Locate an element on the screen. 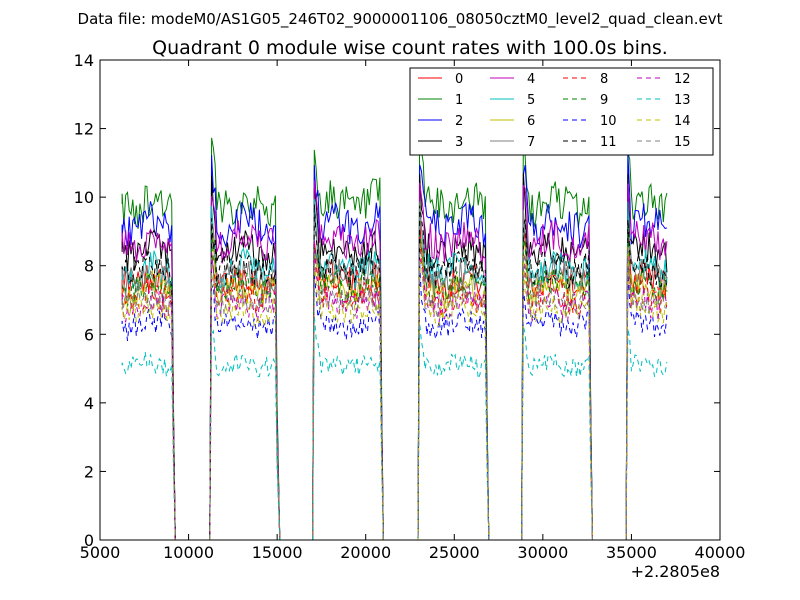 The image size is (800, 600). y-tick-label: 14 is located at coordinates (84, 60).